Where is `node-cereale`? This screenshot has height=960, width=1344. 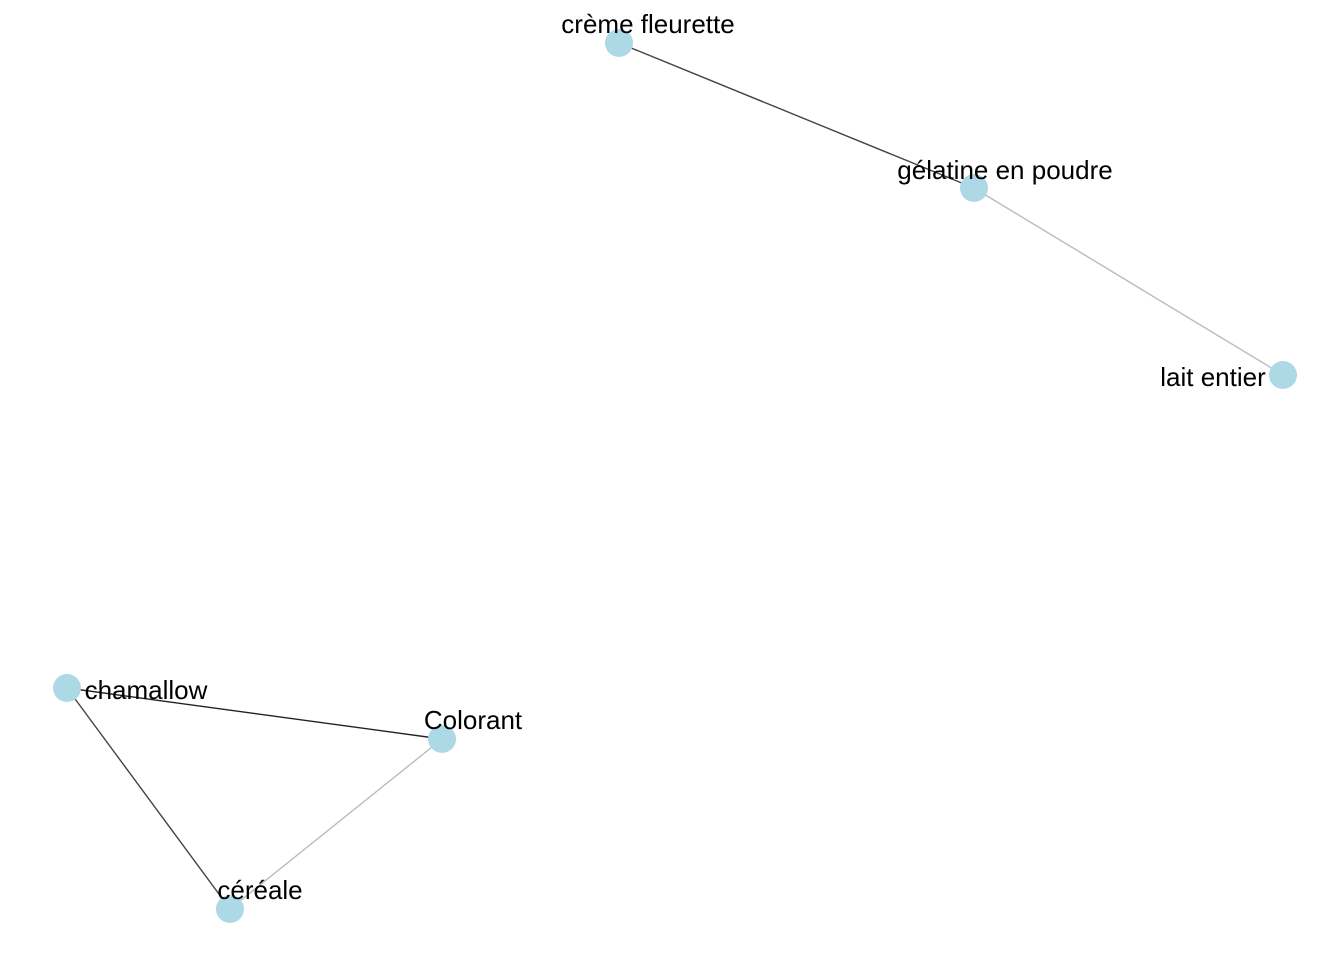 node-cereale is located at coordinates (230, 909).